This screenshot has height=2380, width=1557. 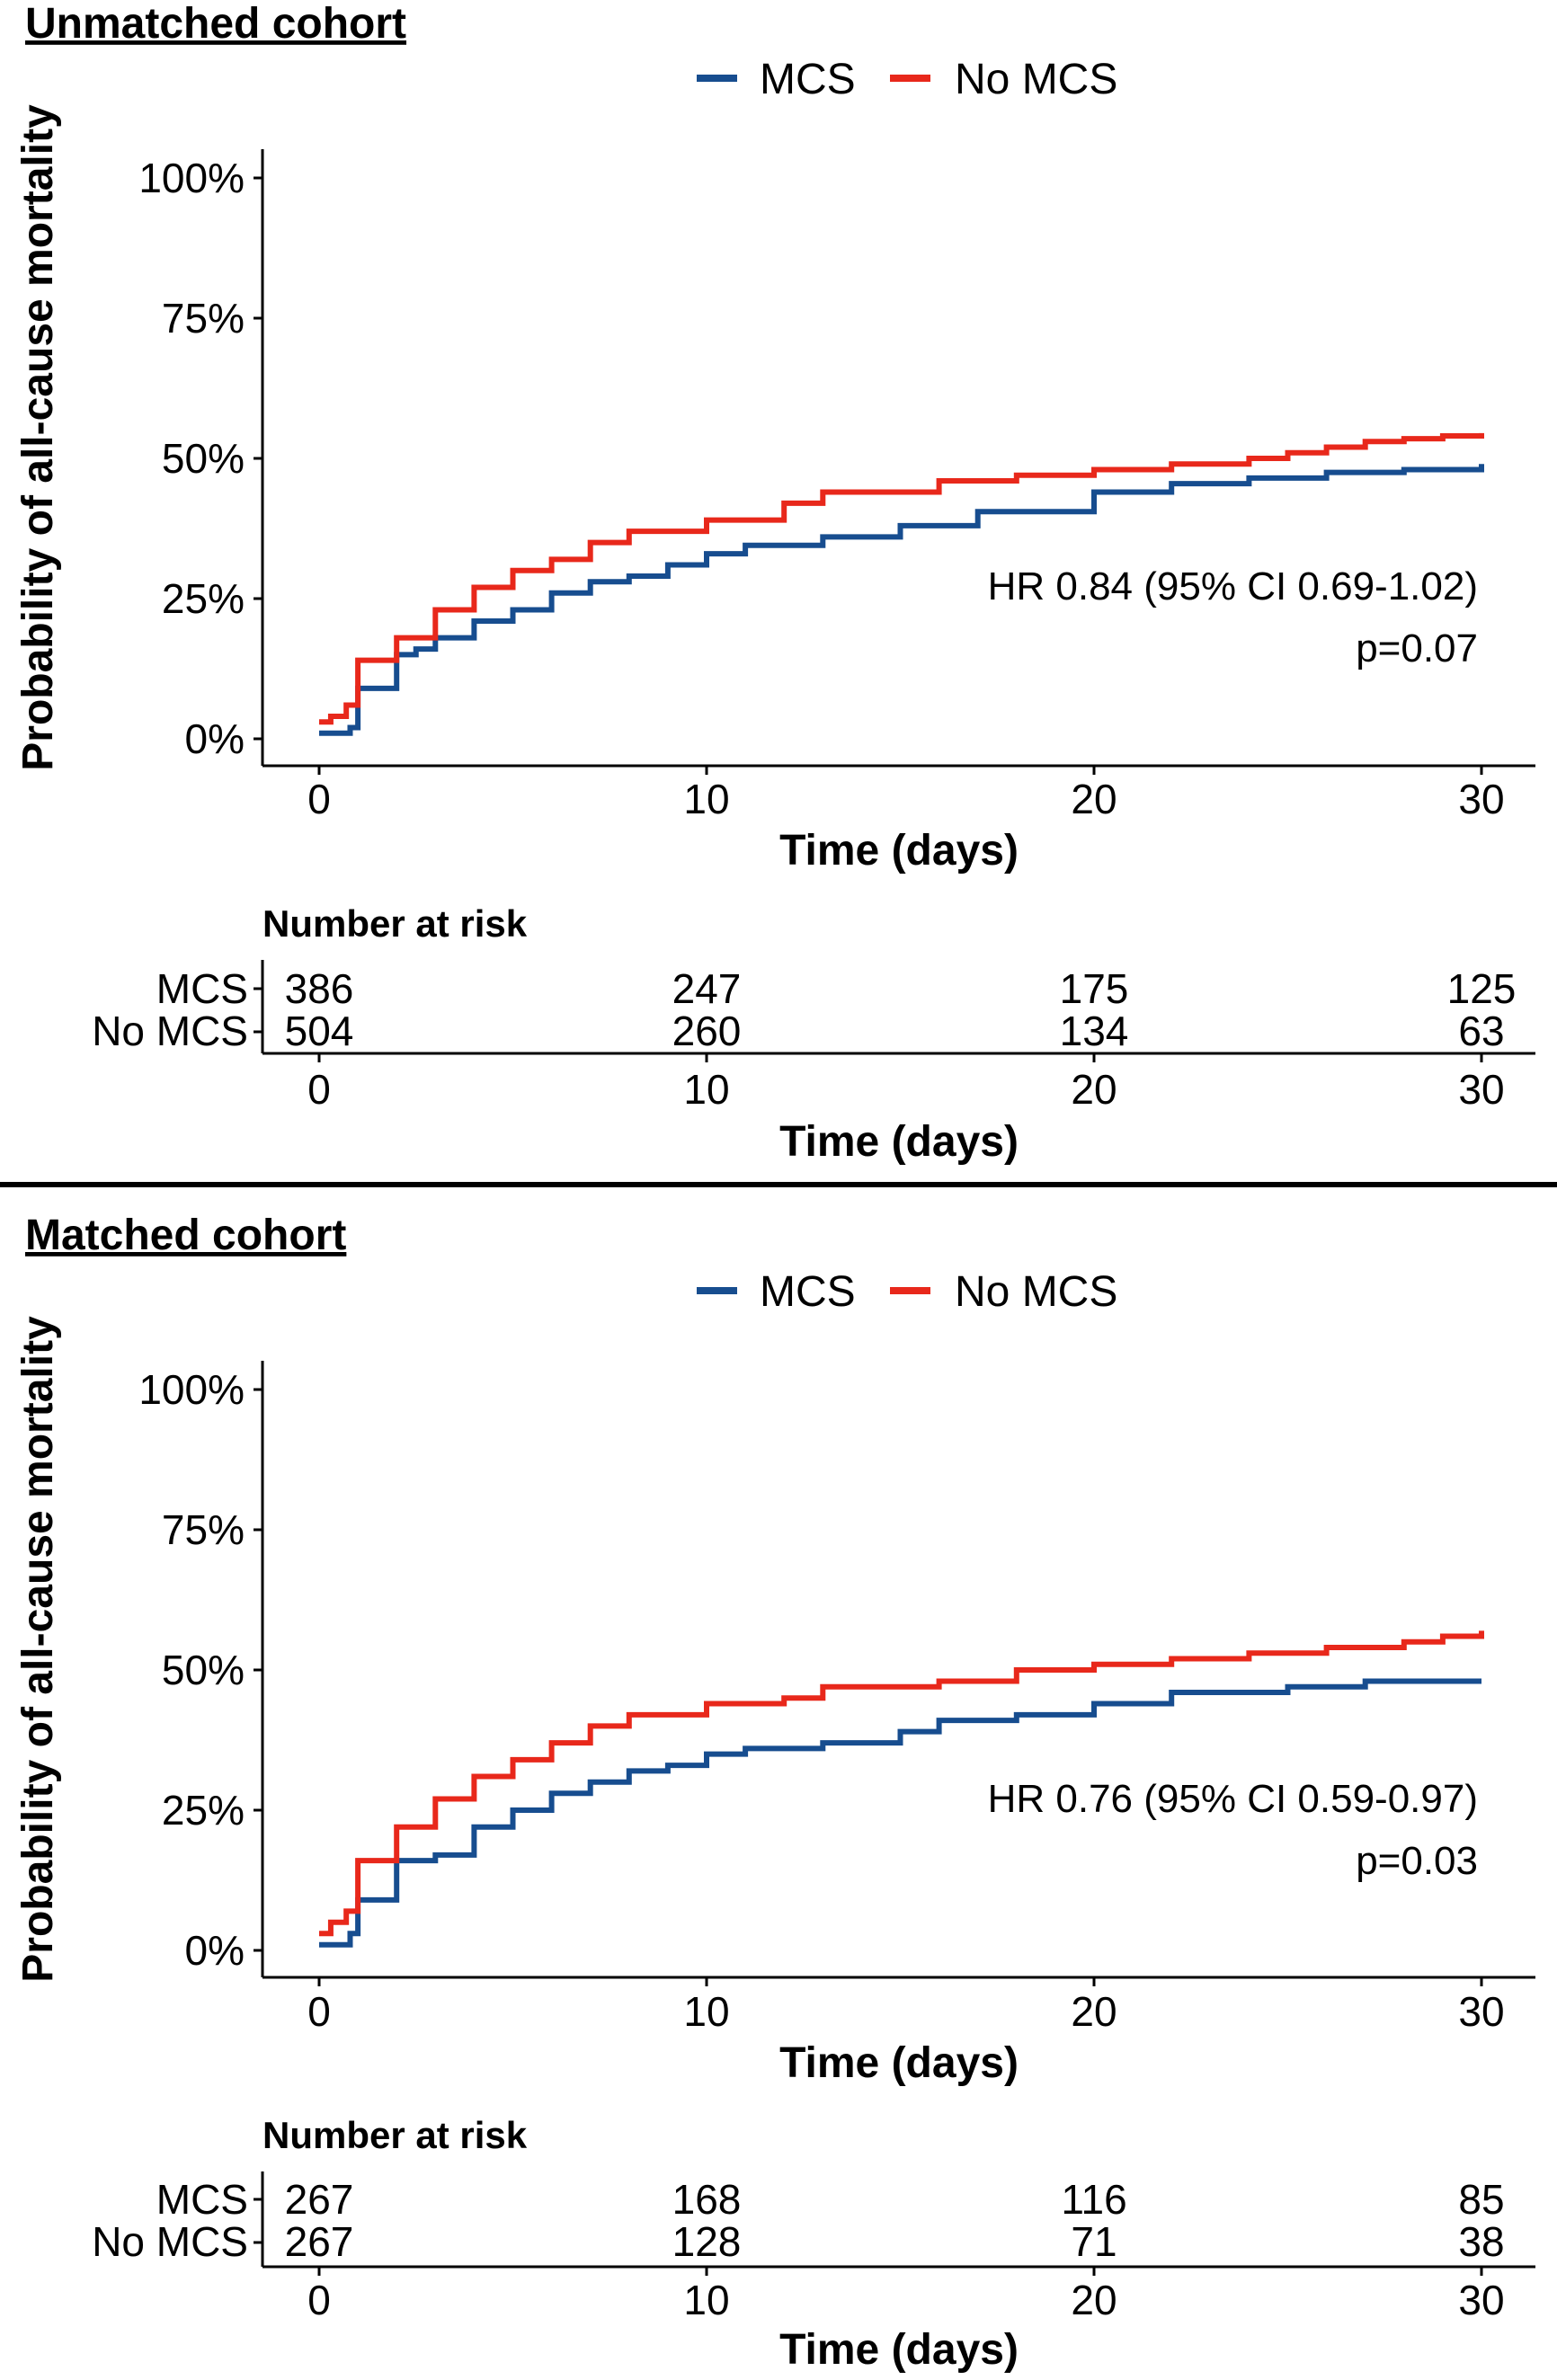 What do you see at coordinates (1093, 2199) in the screenshot?
I see `risk-value: 116` at bounding box center [1093, 2199].